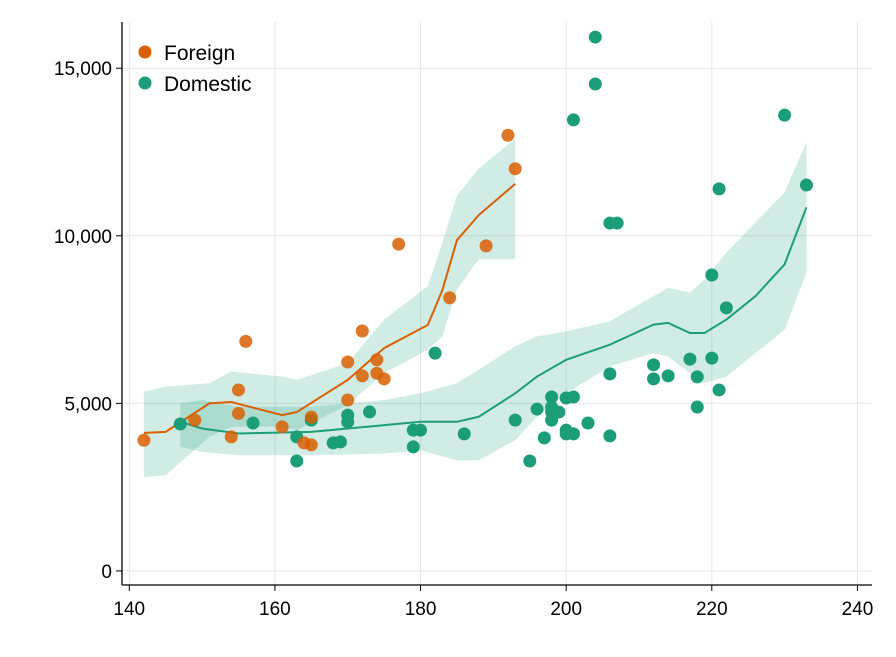  I want to click on x-tick-label: 220, so click(712, 609).